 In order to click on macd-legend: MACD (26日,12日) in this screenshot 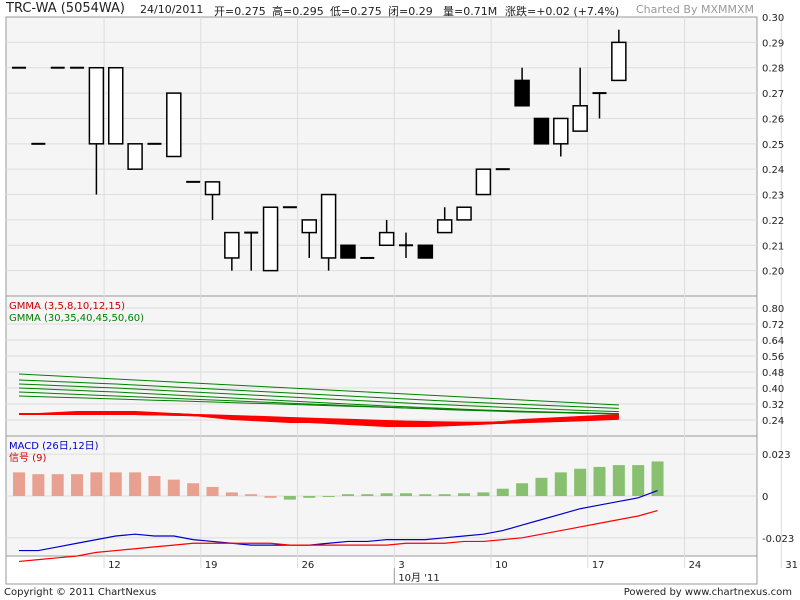, I will do `click(54, 446)`.